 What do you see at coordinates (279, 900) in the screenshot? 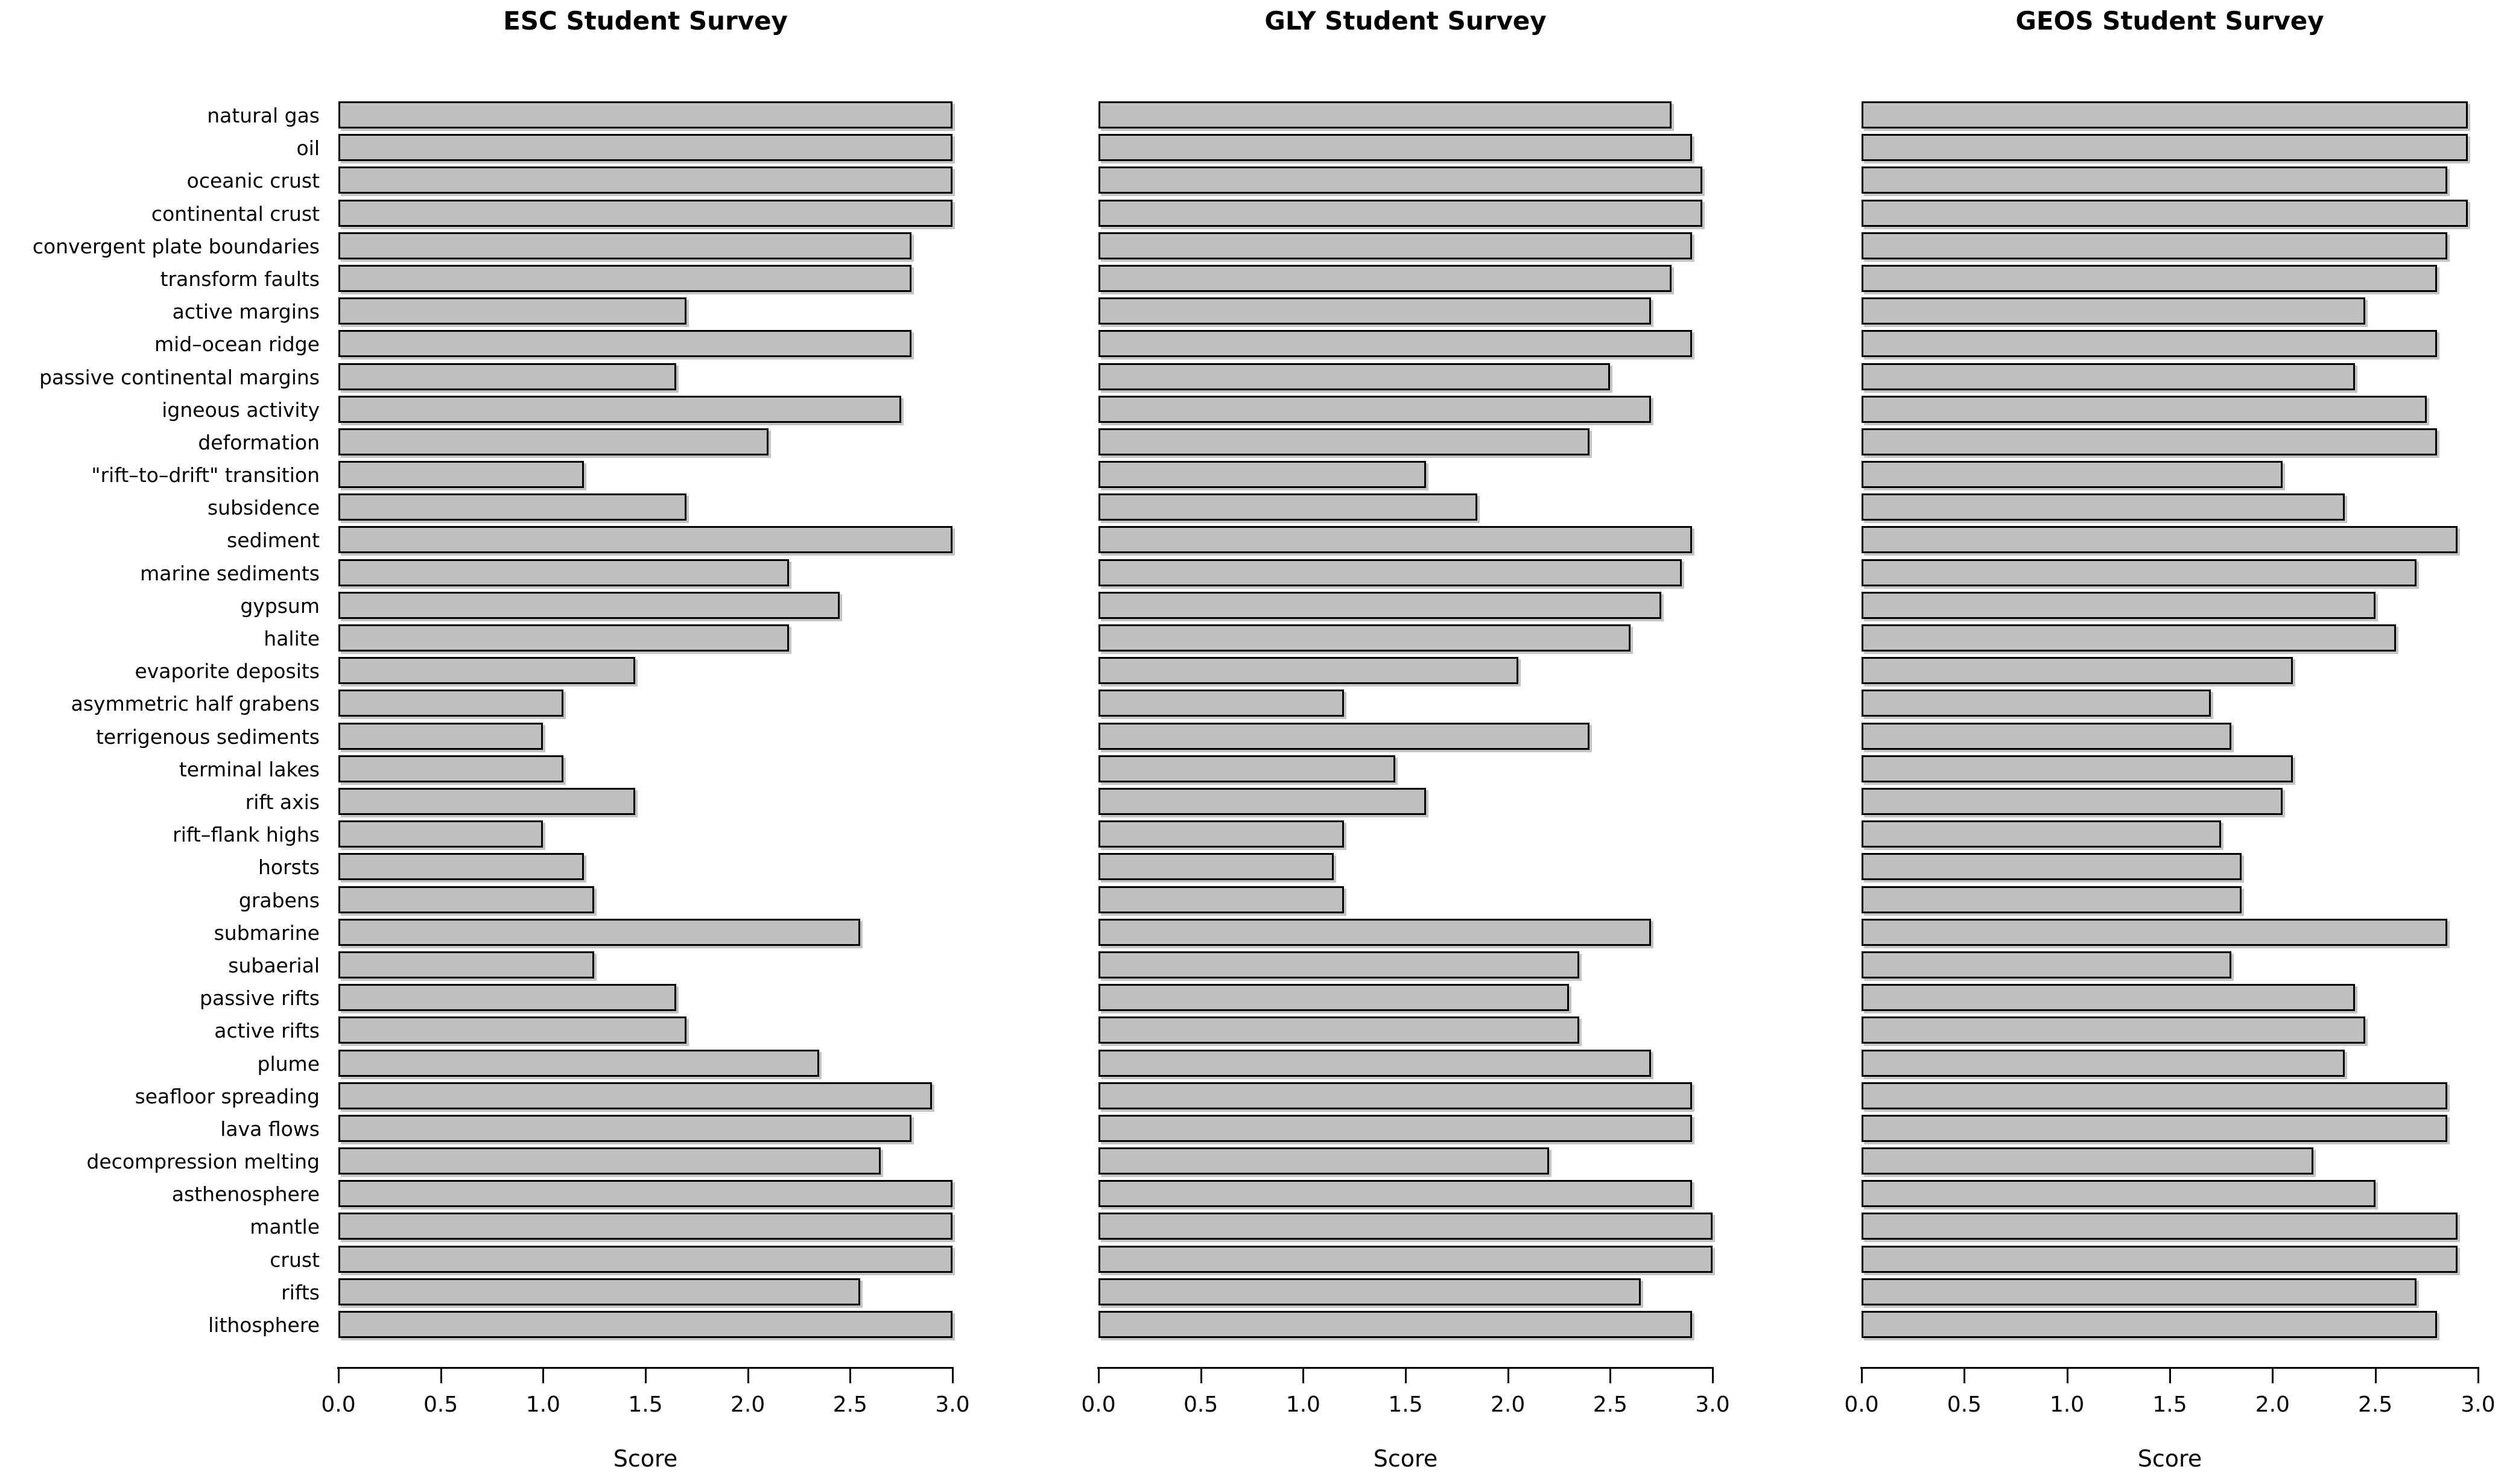
I see `category-label: grabens` at bounding box center [279, 900].